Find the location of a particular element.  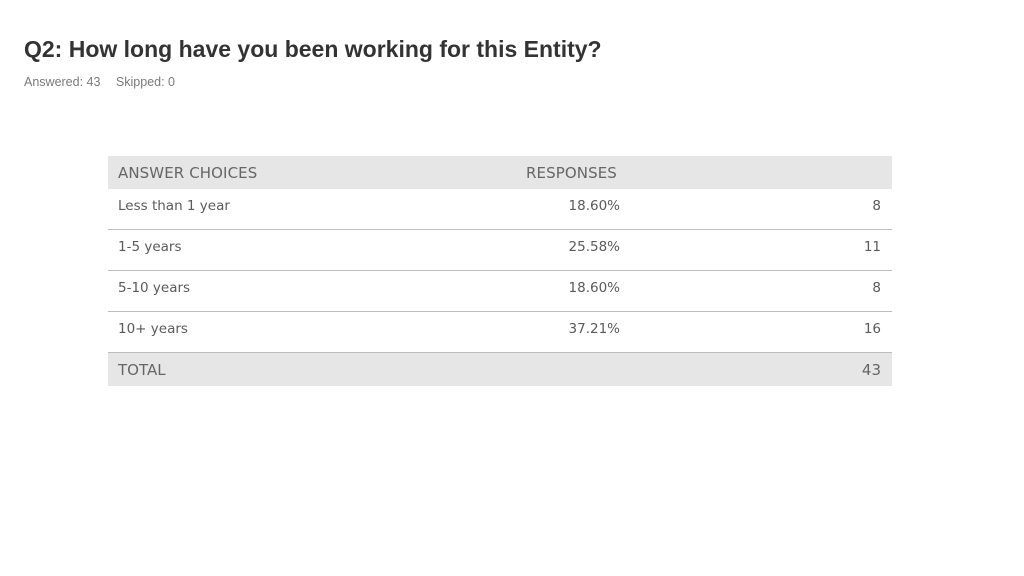

header-answer-choices: ANSWER CHOICES is located at coordinates (188, 173).